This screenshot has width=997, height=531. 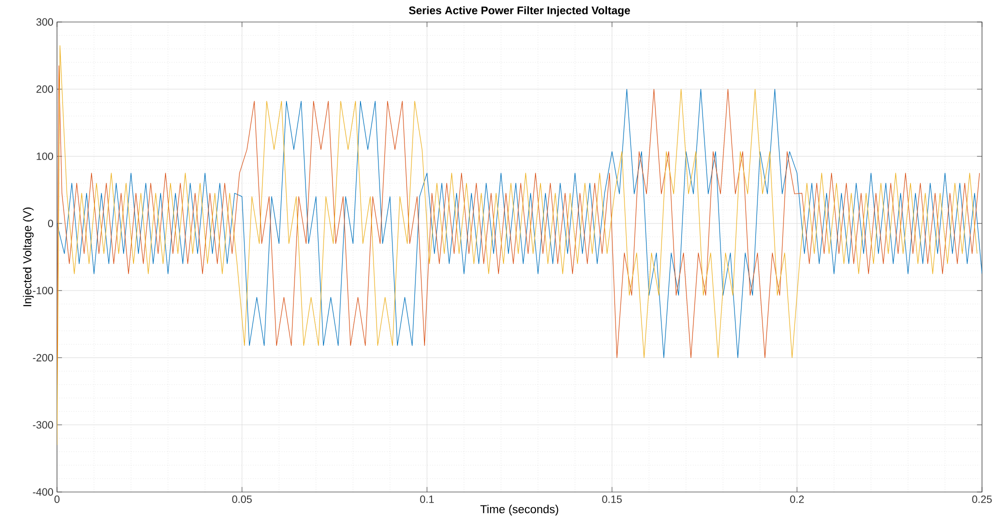 I want to click on y-tick-label: 0, so click(x=51, y=224).